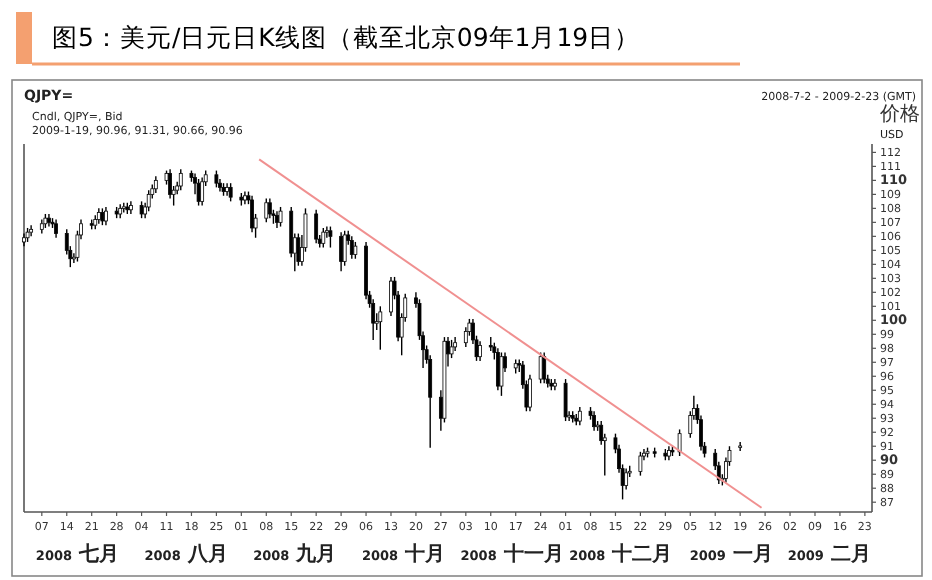 Image resolution: width=932 pixels, height=580 pixels. What do you see at coordinates (899, 114) in the screenshot?
I see `y-axis-title: 价格` at bounding box center [899, 114].